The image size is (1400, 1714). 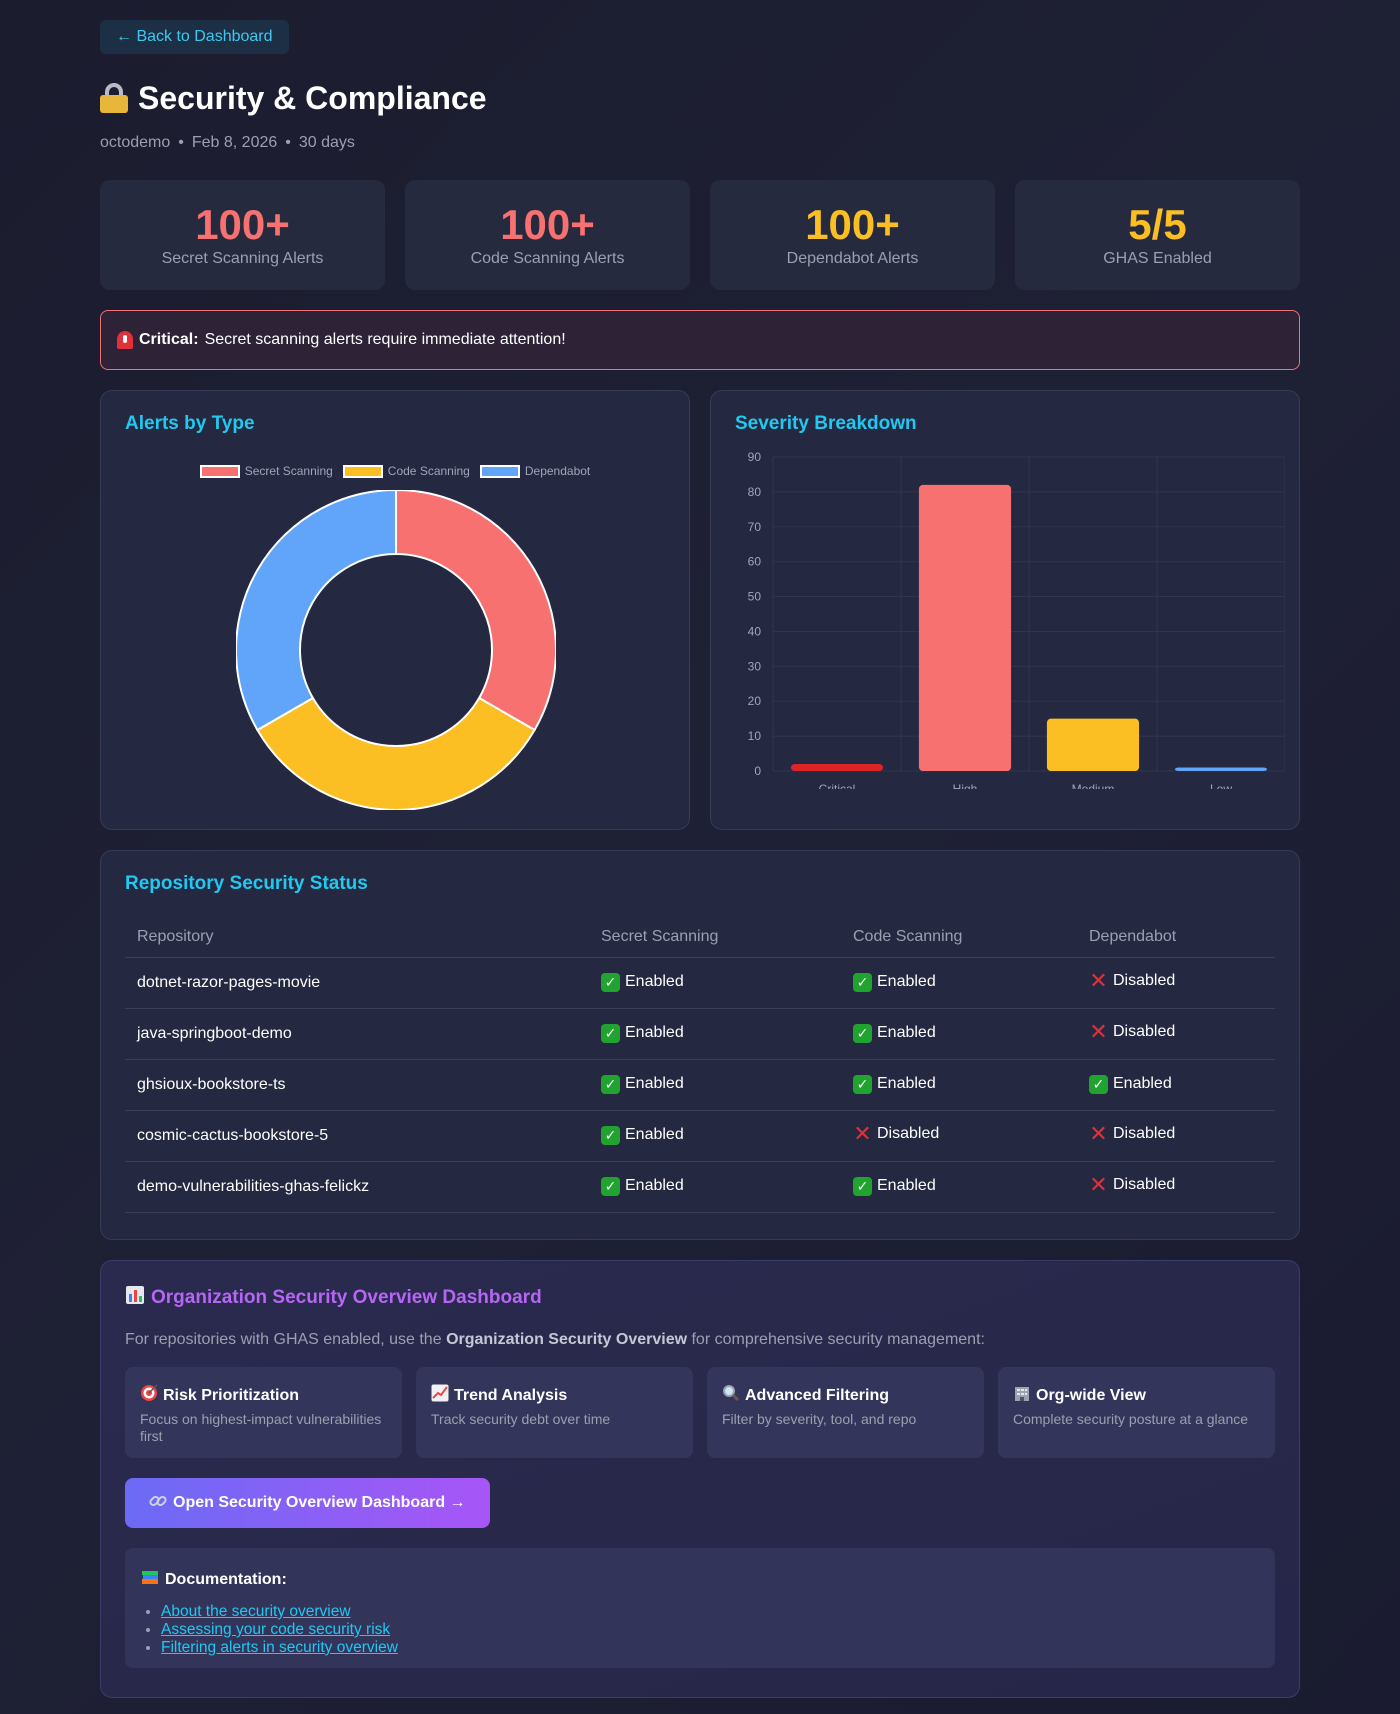 What do you see at coordinates (511, 1395) in the screenshot?
I see `feature-title: Trend Analysis` at bounding box center [511, 1395].